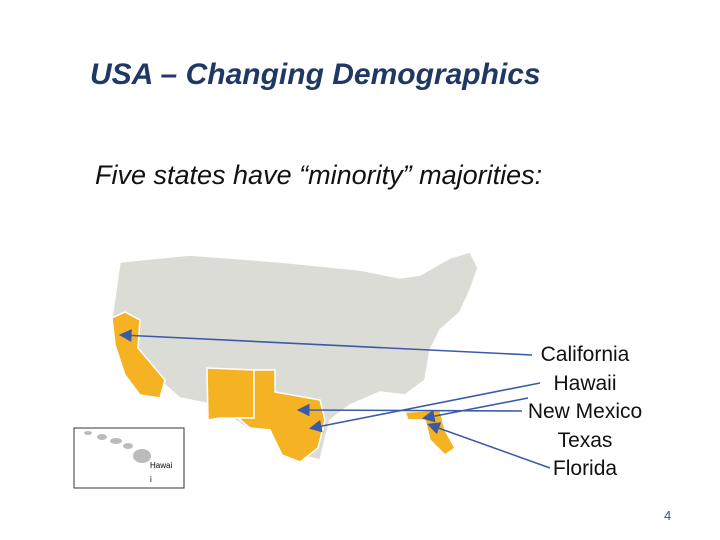 The width and height of the screenshot is (720, 540). I want to click on inset-label: Hawai, so click(161, 465).